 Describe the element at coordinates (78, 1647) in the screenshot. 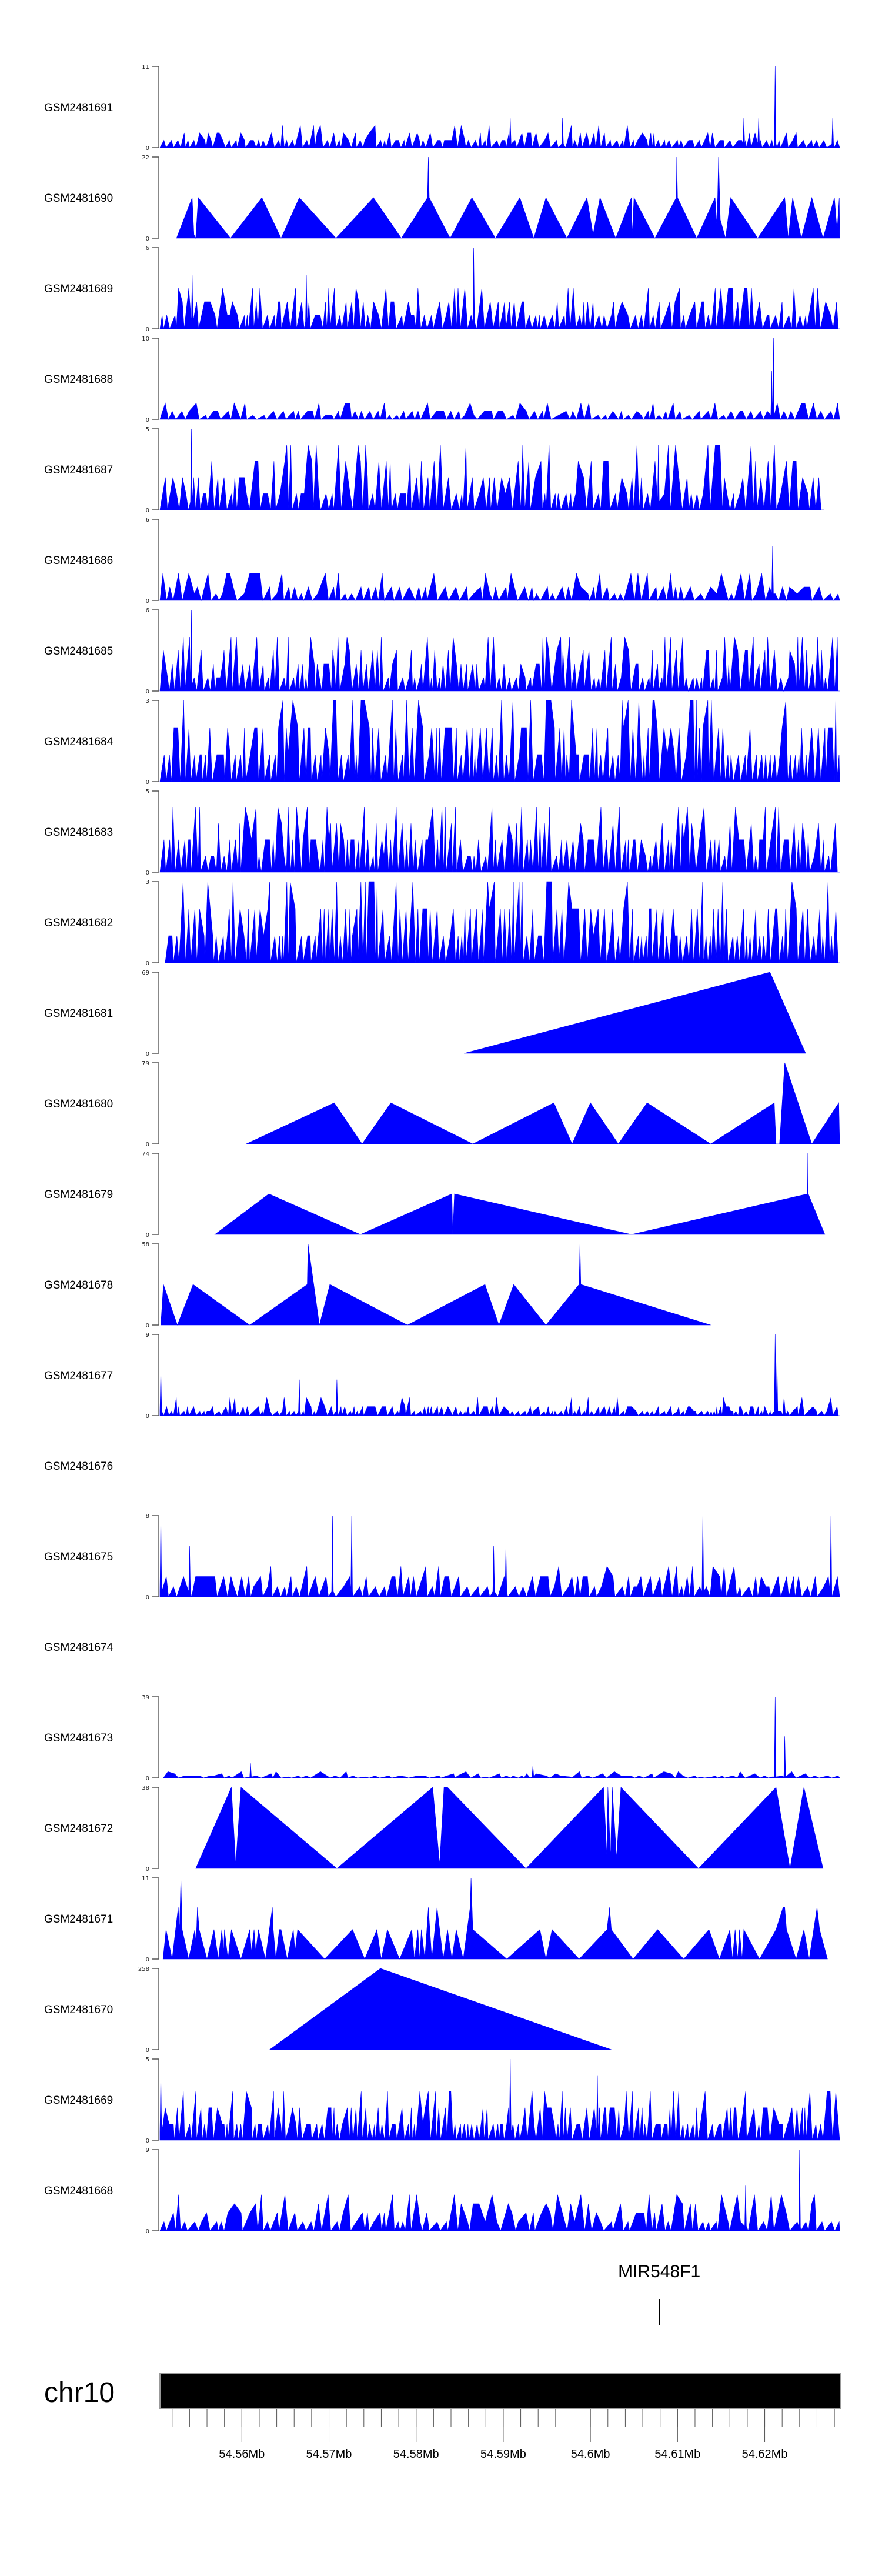

I see `track-label: GSM2481674` at that location.